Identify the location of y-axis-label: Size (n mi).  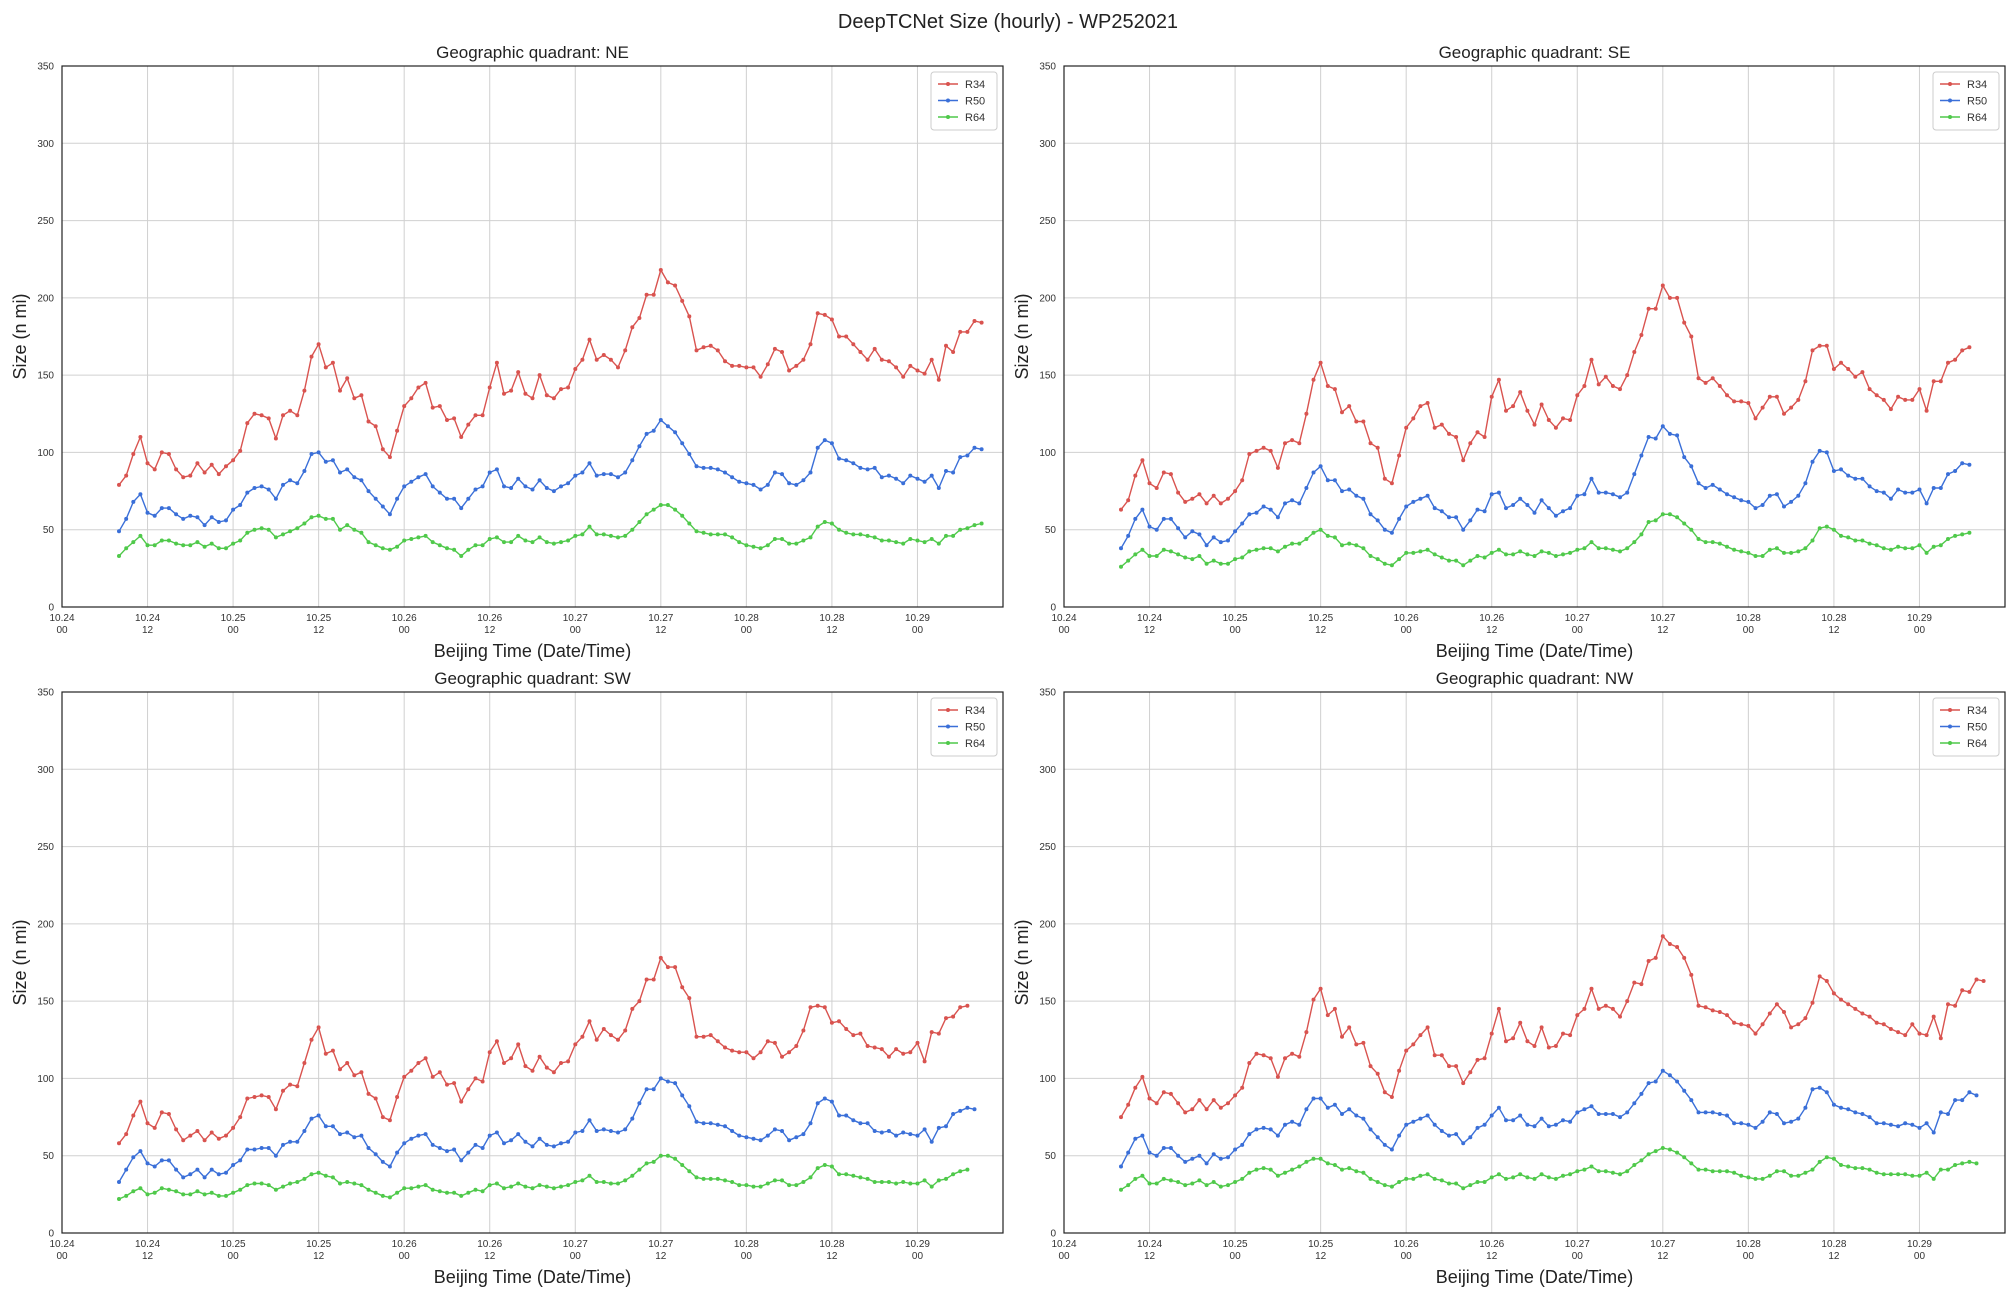
(1022, 962).